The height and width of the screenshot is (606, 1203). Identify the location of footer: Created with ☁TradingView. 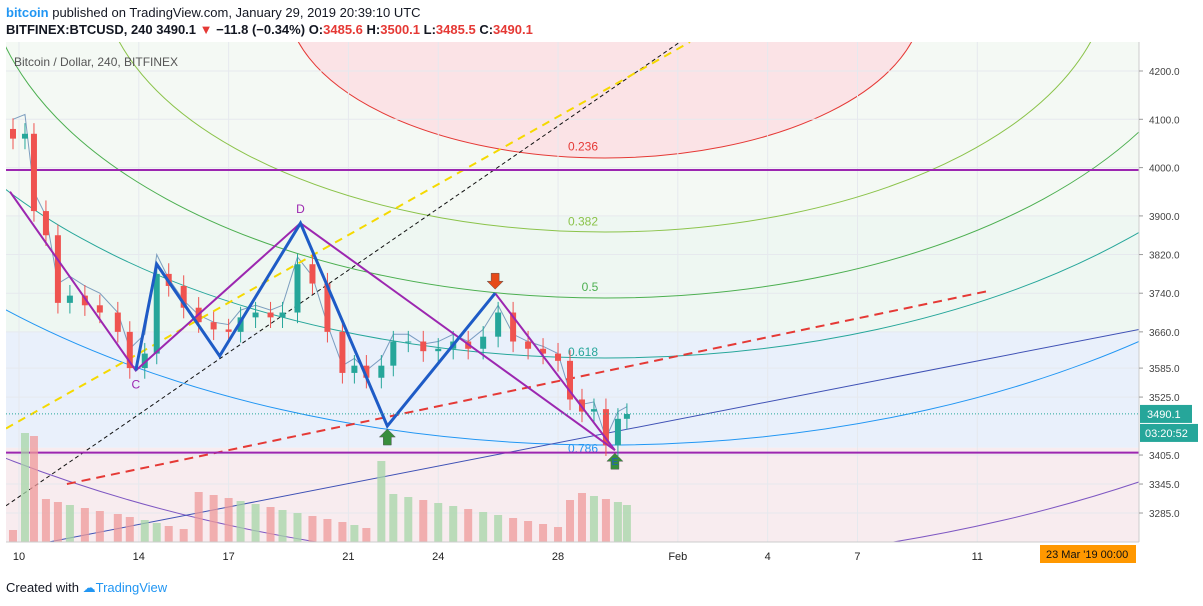
(86, 588).